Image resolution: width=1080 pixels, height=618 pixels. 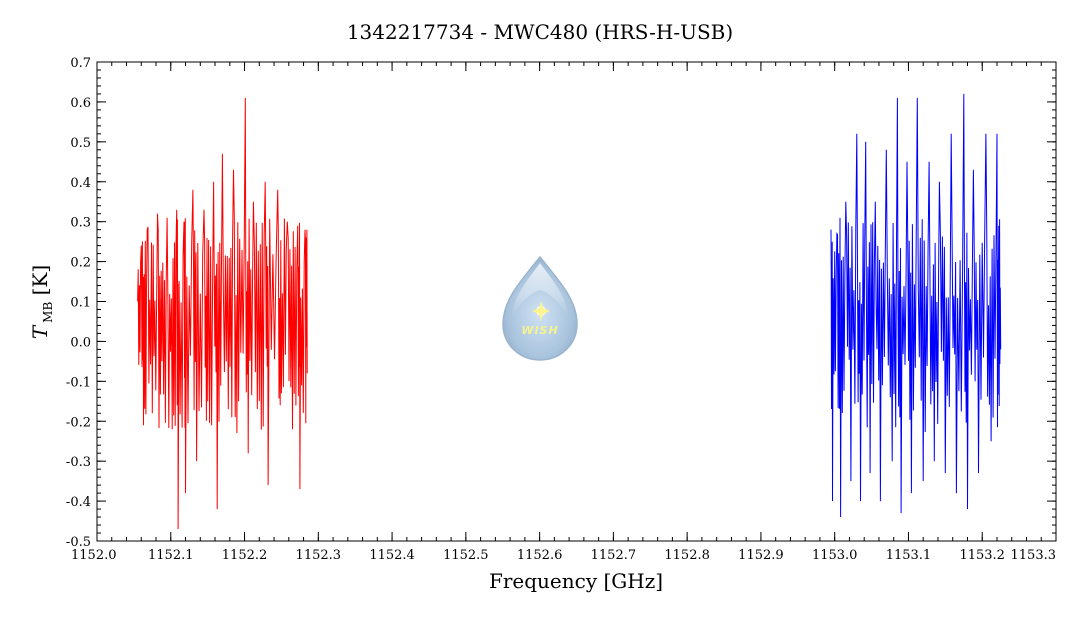 I want to click on y-tick-label: 0.2, so click(x=80, y=263).